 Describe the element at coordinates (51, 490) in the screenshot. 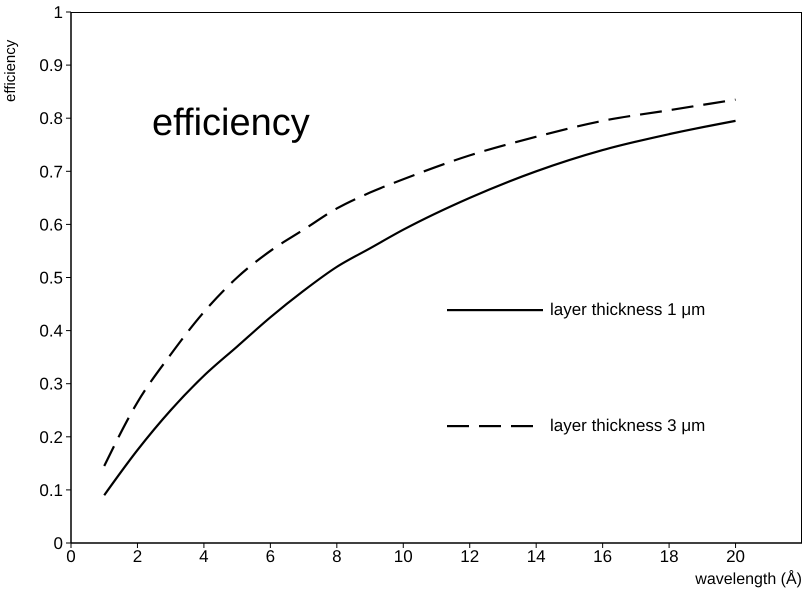

I see `y-tick-label: 0.1` at that location.